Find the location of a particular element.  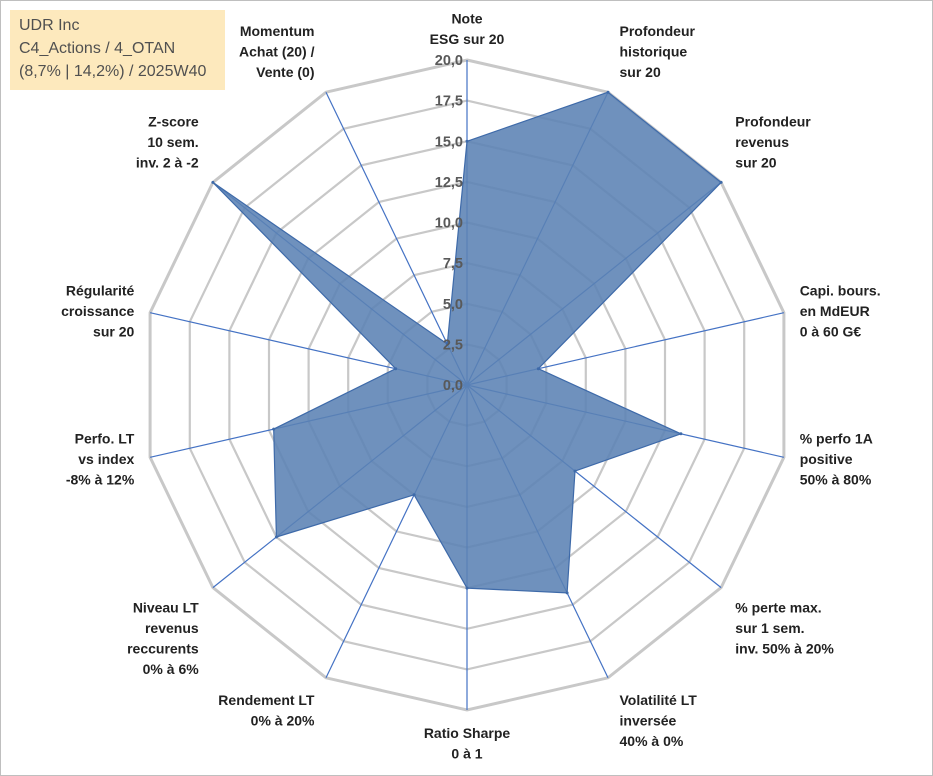

axis-label: % perte max. sur 1 sem. inv. 50% à 20% is located at coordinates (784, 628).